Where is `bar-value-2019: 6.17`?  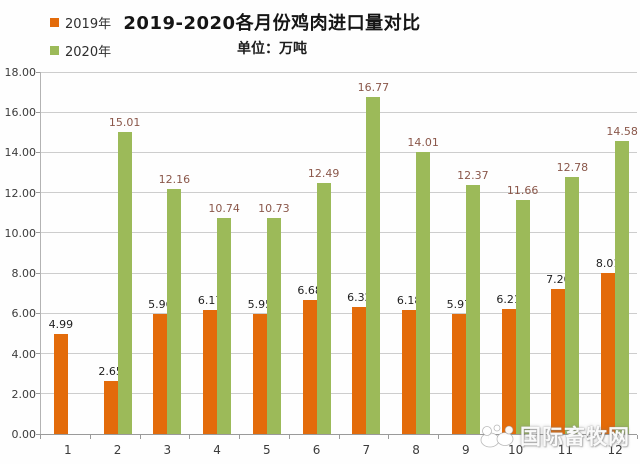 bar-value-2019: 6.17 is located at coordinates (210, 300).